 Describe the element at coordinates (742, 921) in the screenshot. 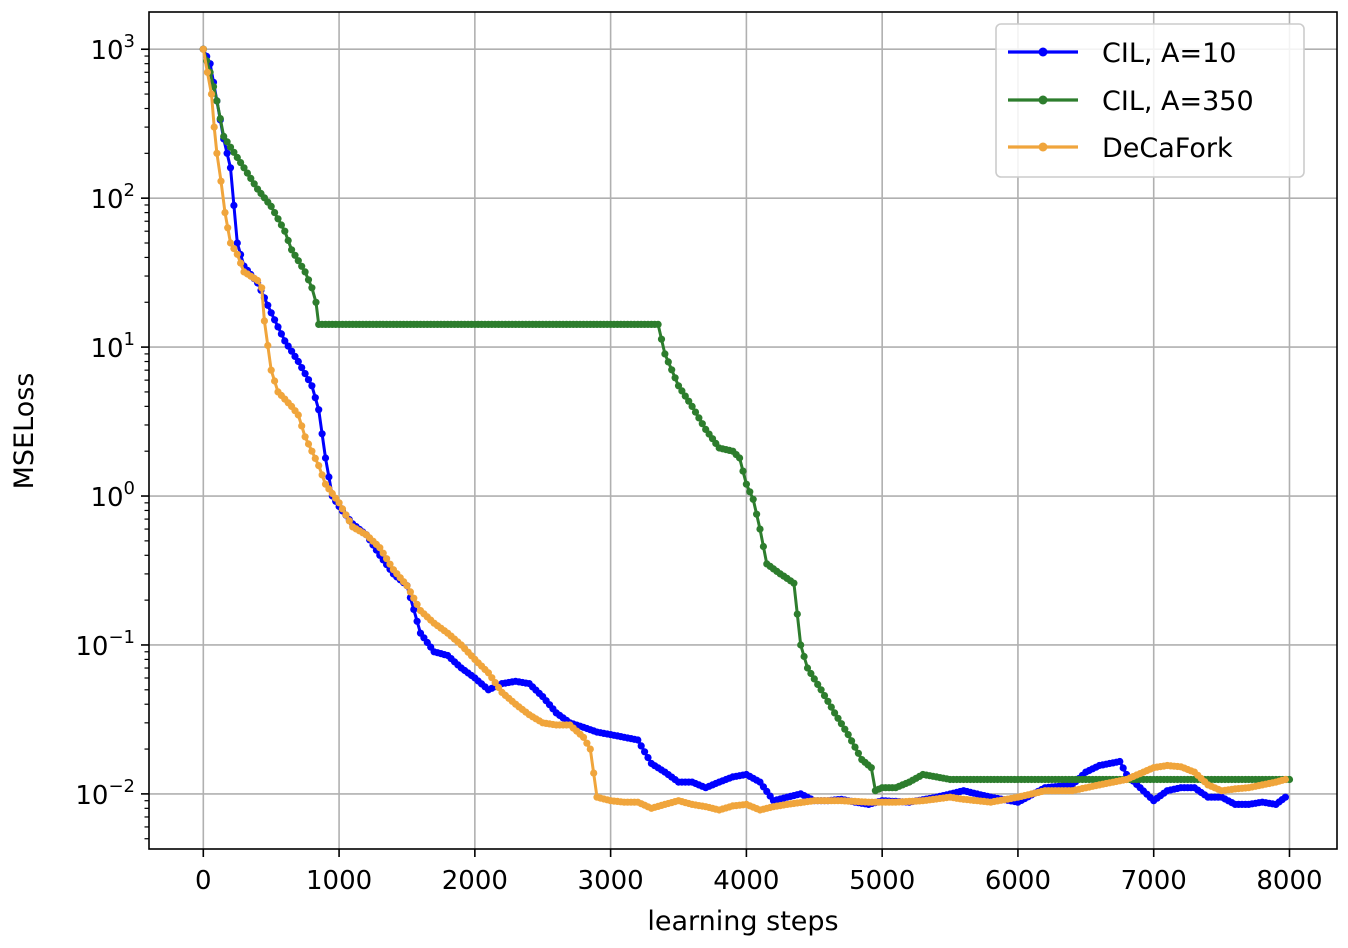

I see `x-axis-label: learning steps` at that location.